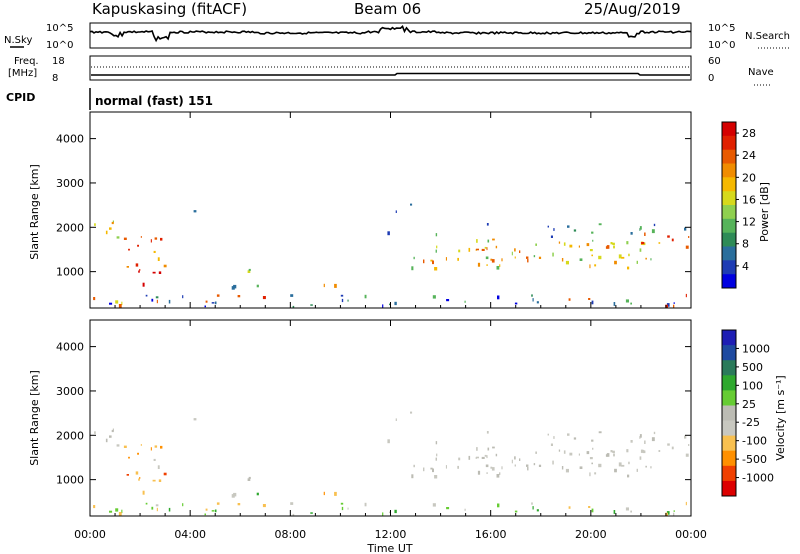 The image size is (800, 554). I want to click on nave-tick-top: 60, so click(714, 61).